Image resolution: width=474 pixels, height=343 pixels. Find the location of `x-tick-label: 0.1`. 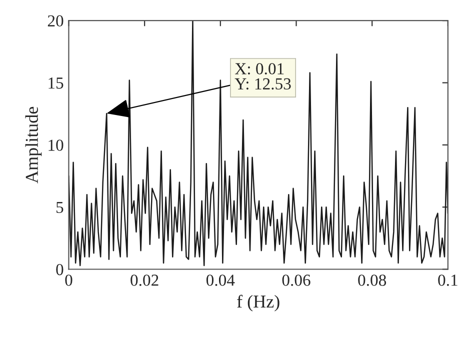

x-tick-label: 0.1 is located at coordinates (448, 280).